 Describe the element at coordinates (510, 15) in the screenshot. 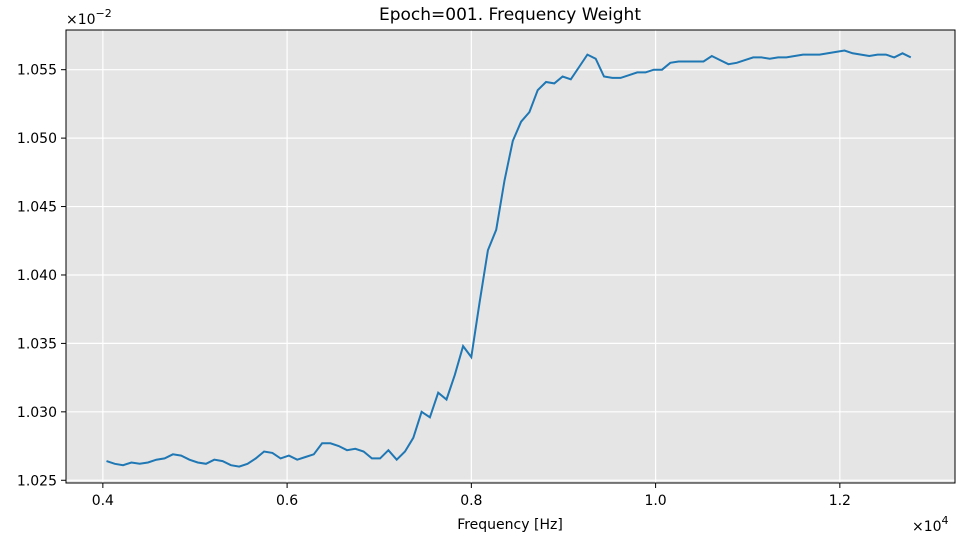

I see `chart-title: Epoch=001. Frequency Weight` at that location.